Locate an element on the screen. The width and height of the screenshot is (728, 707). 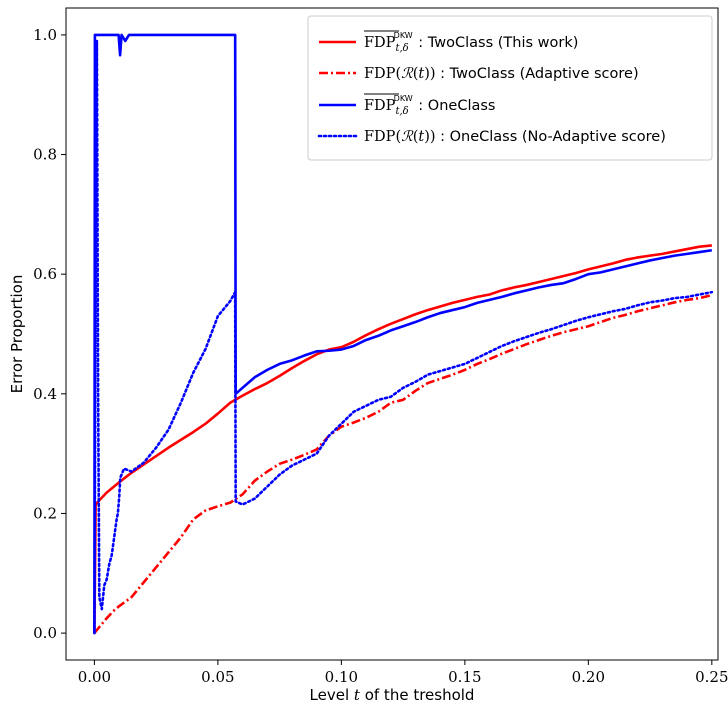
x-tick-label: 0.05 is located at coordinates (217, 677).